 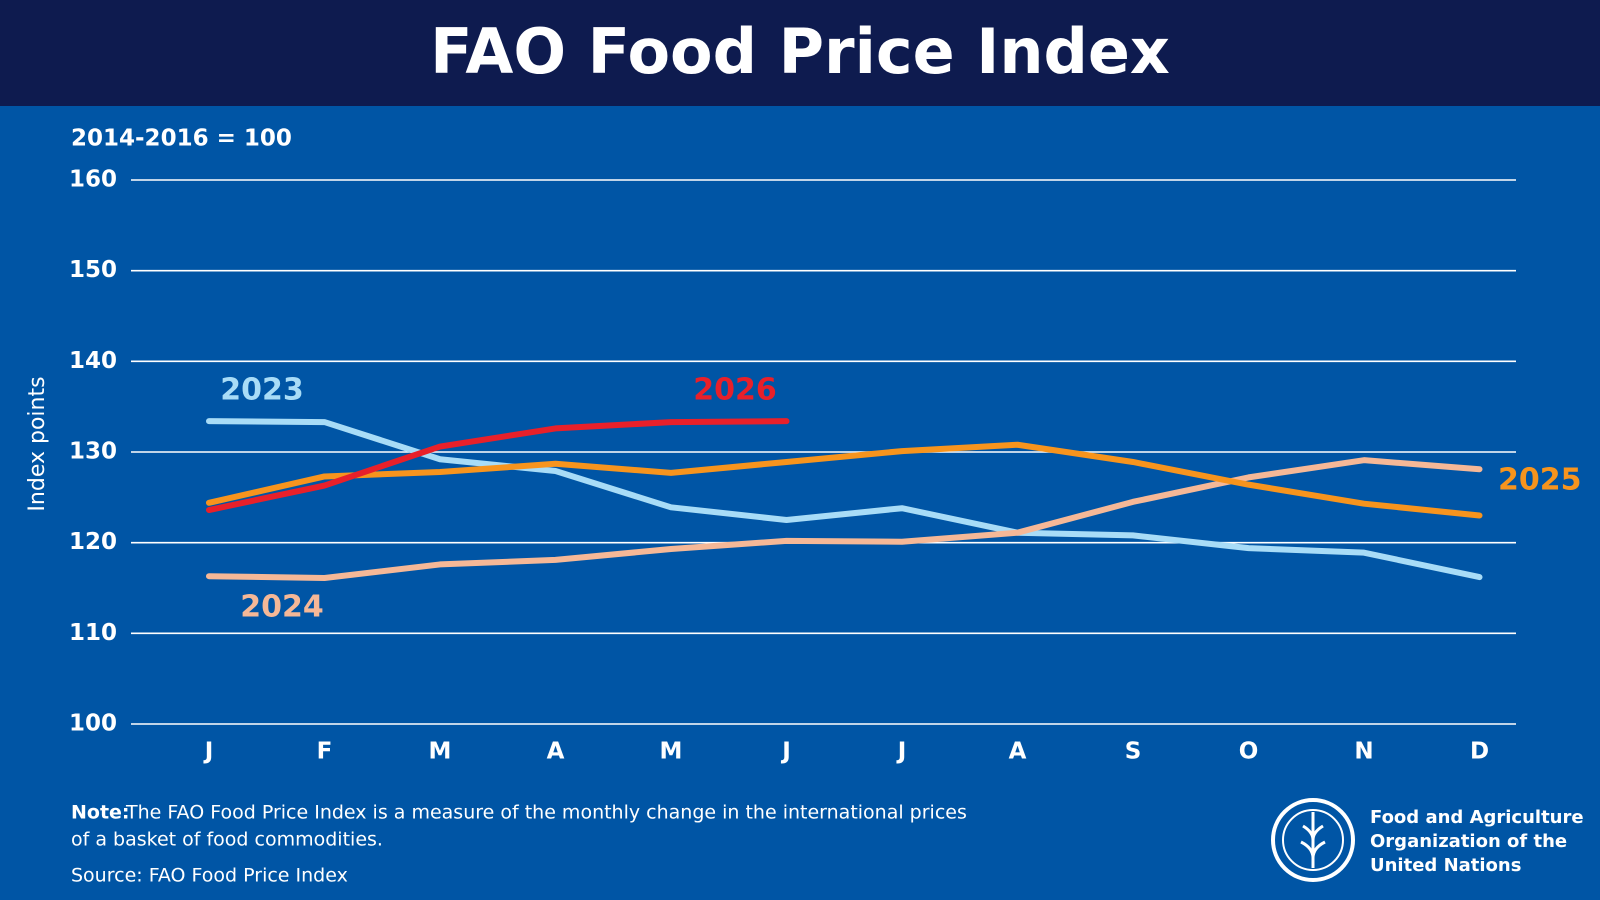 I want to click on series-label: 2025, so click(x=1540, y=480).